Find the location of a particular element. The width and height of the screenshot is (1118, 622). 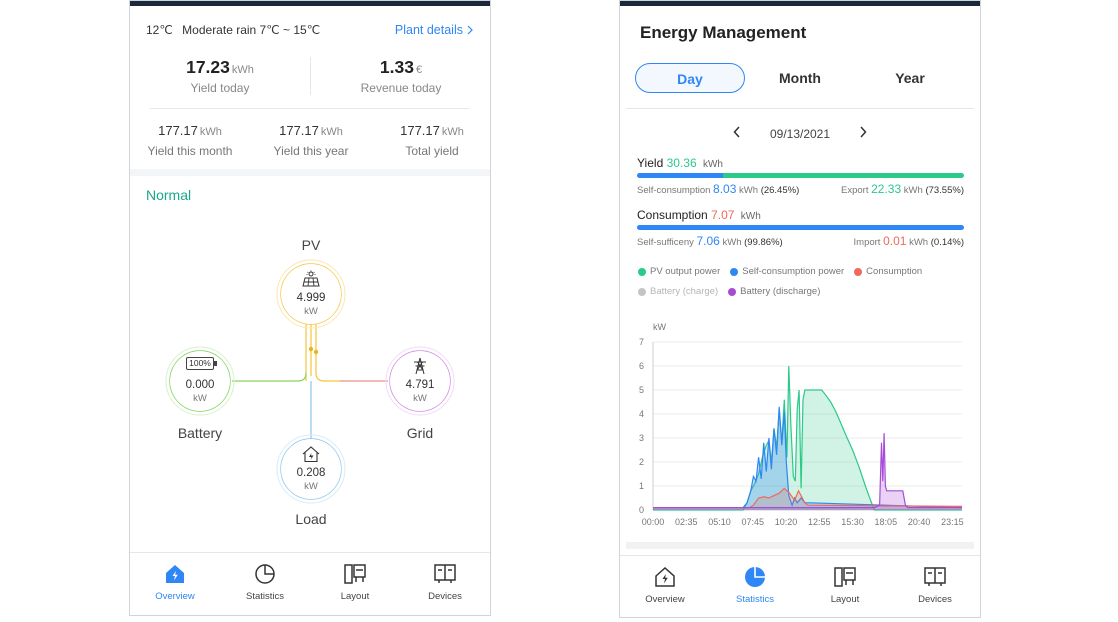

legend-consumption: Consumption is located at coordinates (888, 271).